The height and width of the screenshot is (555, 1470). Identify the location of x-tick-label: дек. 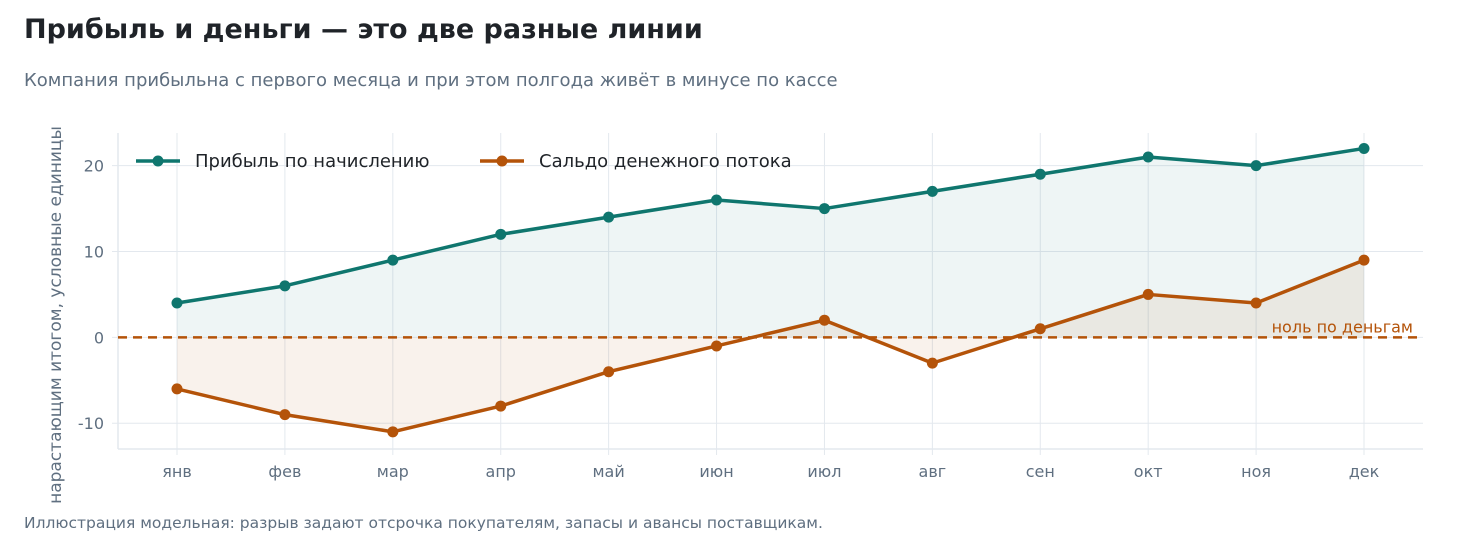
(1364, 471).